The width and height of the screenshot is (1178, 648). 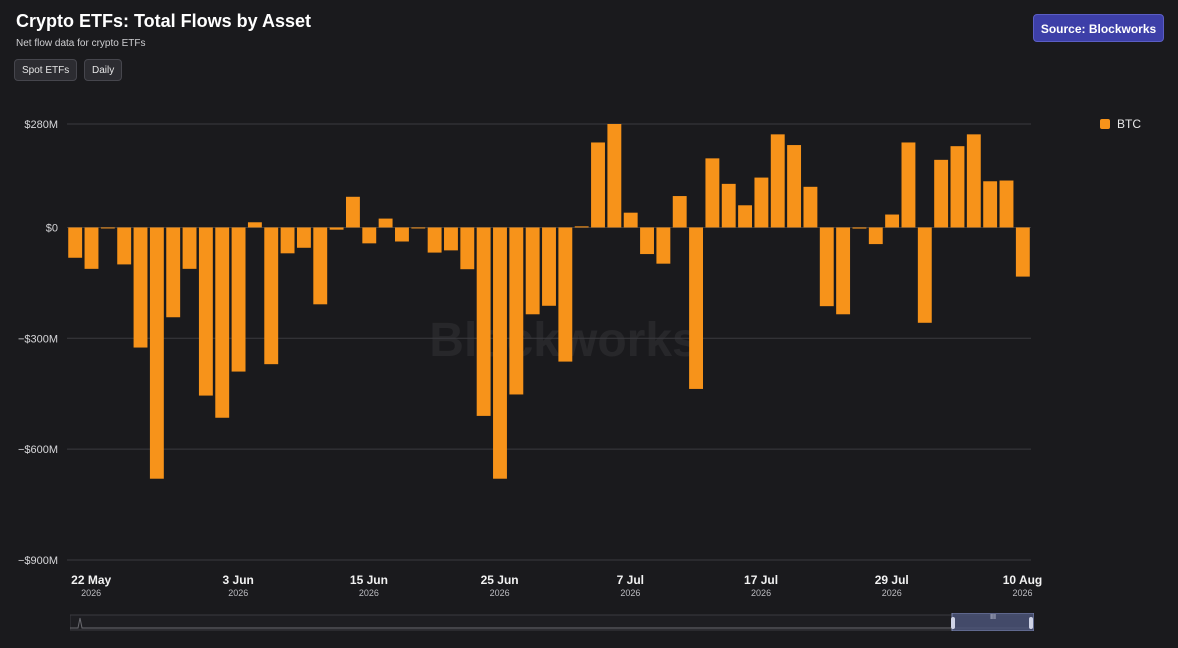 I want to click on x-tick-label: 22 May, so click(x=91, y=580).